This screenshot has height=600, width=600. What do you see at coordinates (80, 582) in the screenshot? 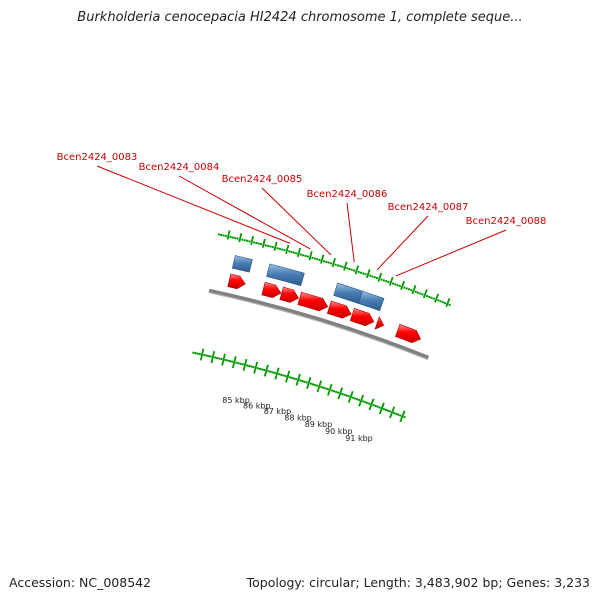
I see `accession-label: Accession: NC_008542` at bounding box center [80, 582].